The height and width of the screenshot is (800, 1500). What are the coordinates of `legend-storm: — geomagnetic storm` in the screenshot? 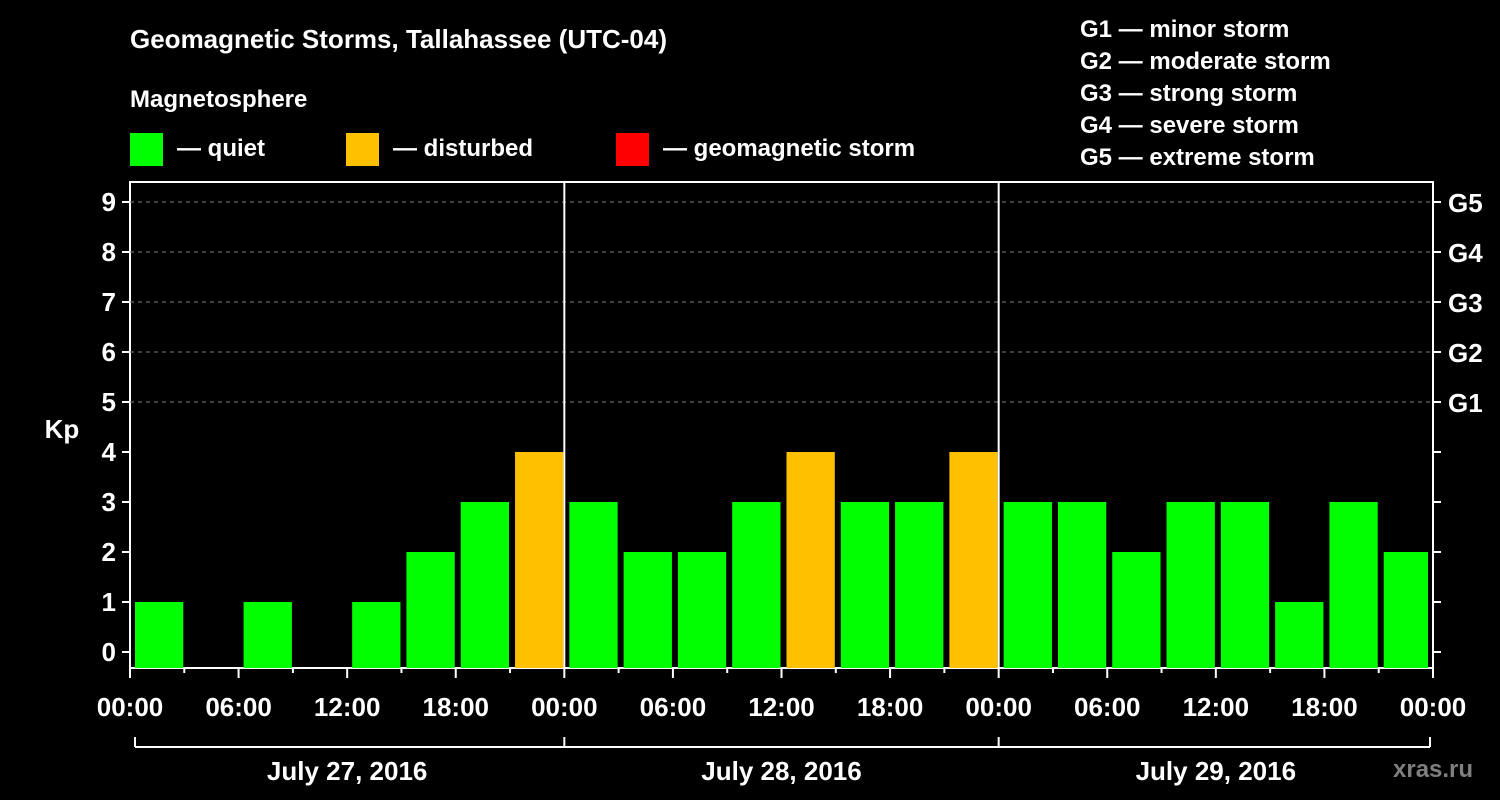 It's located at (765, 149).